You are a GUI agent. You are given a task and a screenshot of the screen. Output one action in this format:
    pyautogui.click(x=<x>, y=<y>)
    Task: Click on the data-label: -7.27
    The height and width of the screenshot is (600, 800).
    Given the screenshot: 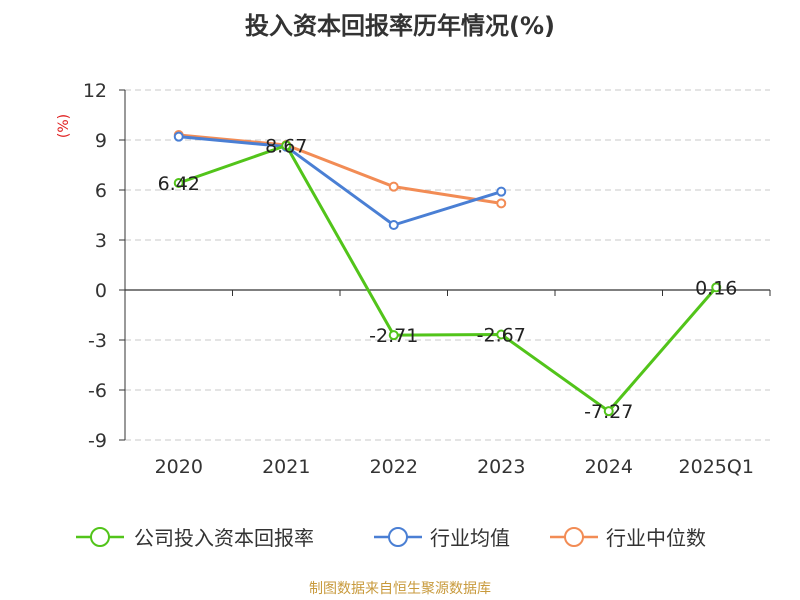 What is the action you would take?
    pyautogui.click(x=608, y=412)
    